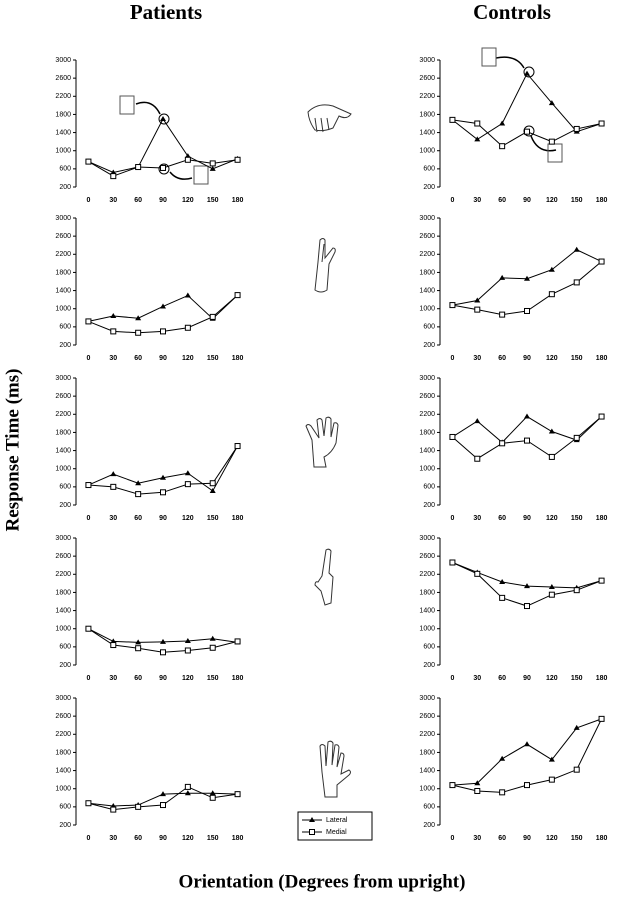 This screenshot has width=636, height=904. Describe the element at coordinates (577, 838) in the screenshot. I see `x-tick-label: 150` at that location.